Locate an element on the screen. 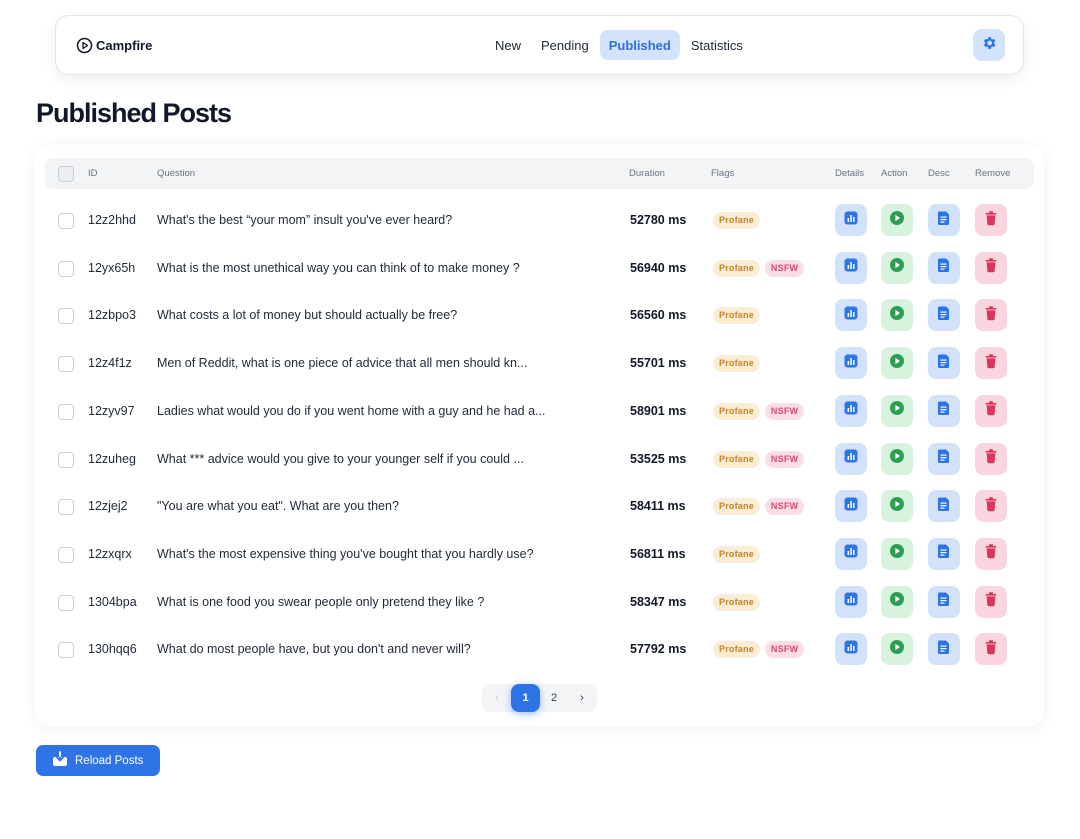 The width and height of the screenshot is (1080, 839). post-duration: 56940 ms is located at coordinates (658, 267).